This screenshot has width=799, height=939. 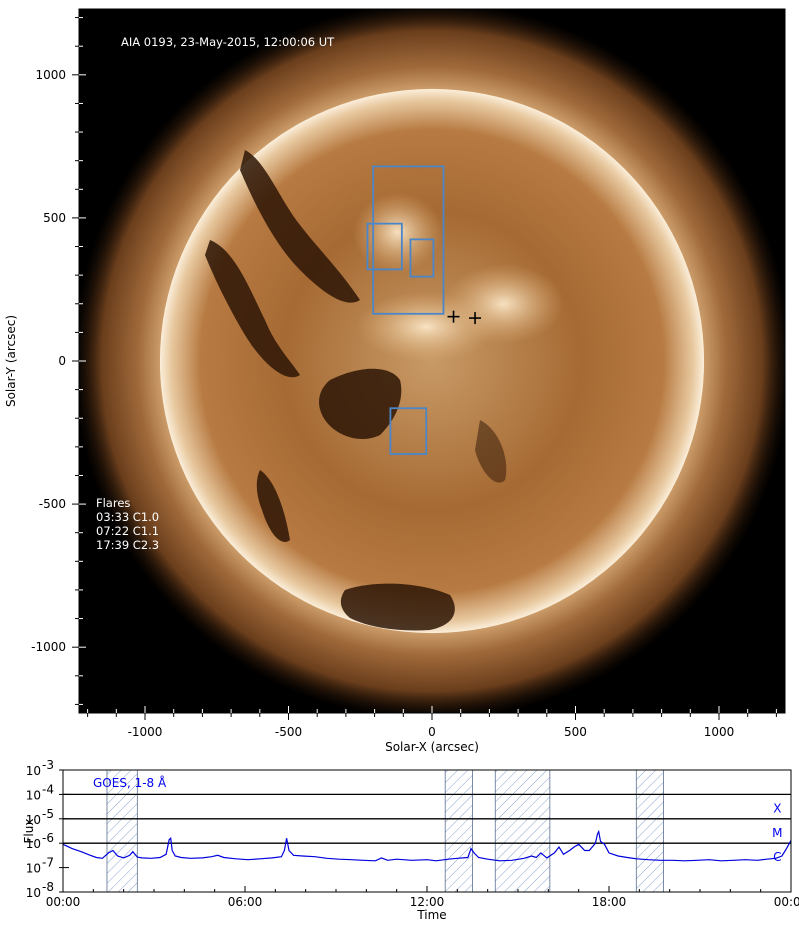 What do you see at coordinates (48, 647) in the screenshot?
I see `y-tick-label: -1000` at bounding box center [48, 647].